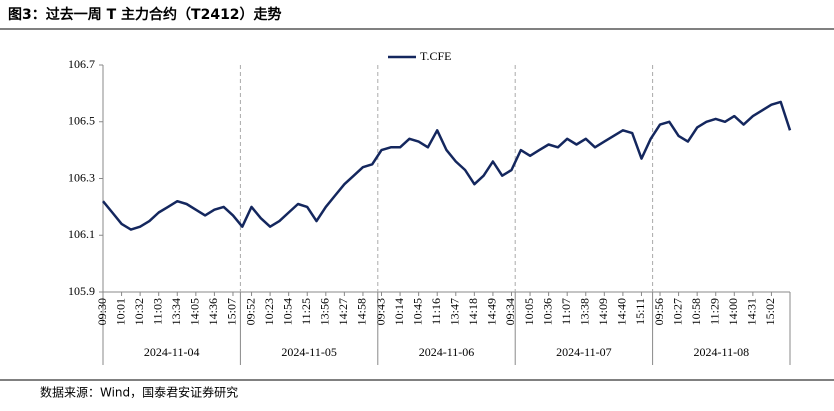 Image resolution: width=834 pixels, height=411 pixels. Describe the element at coordinates (139, 311) in the screenshot. I see `x-tick-label: 10:32` at that location.